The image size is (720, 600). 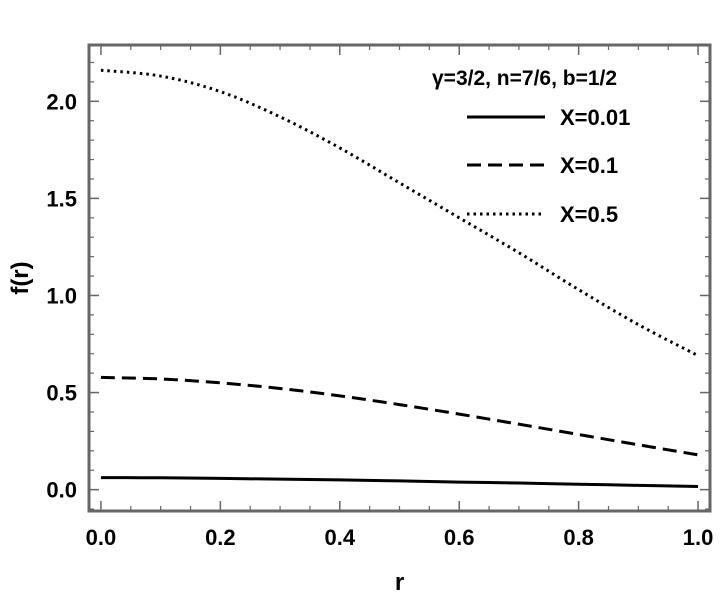 What do you see at coordinates (524, 78) in the screenshot?
I see `legend-title: γ=3/2, n=7/6, b=1/2` at bounding box center [524, 78].